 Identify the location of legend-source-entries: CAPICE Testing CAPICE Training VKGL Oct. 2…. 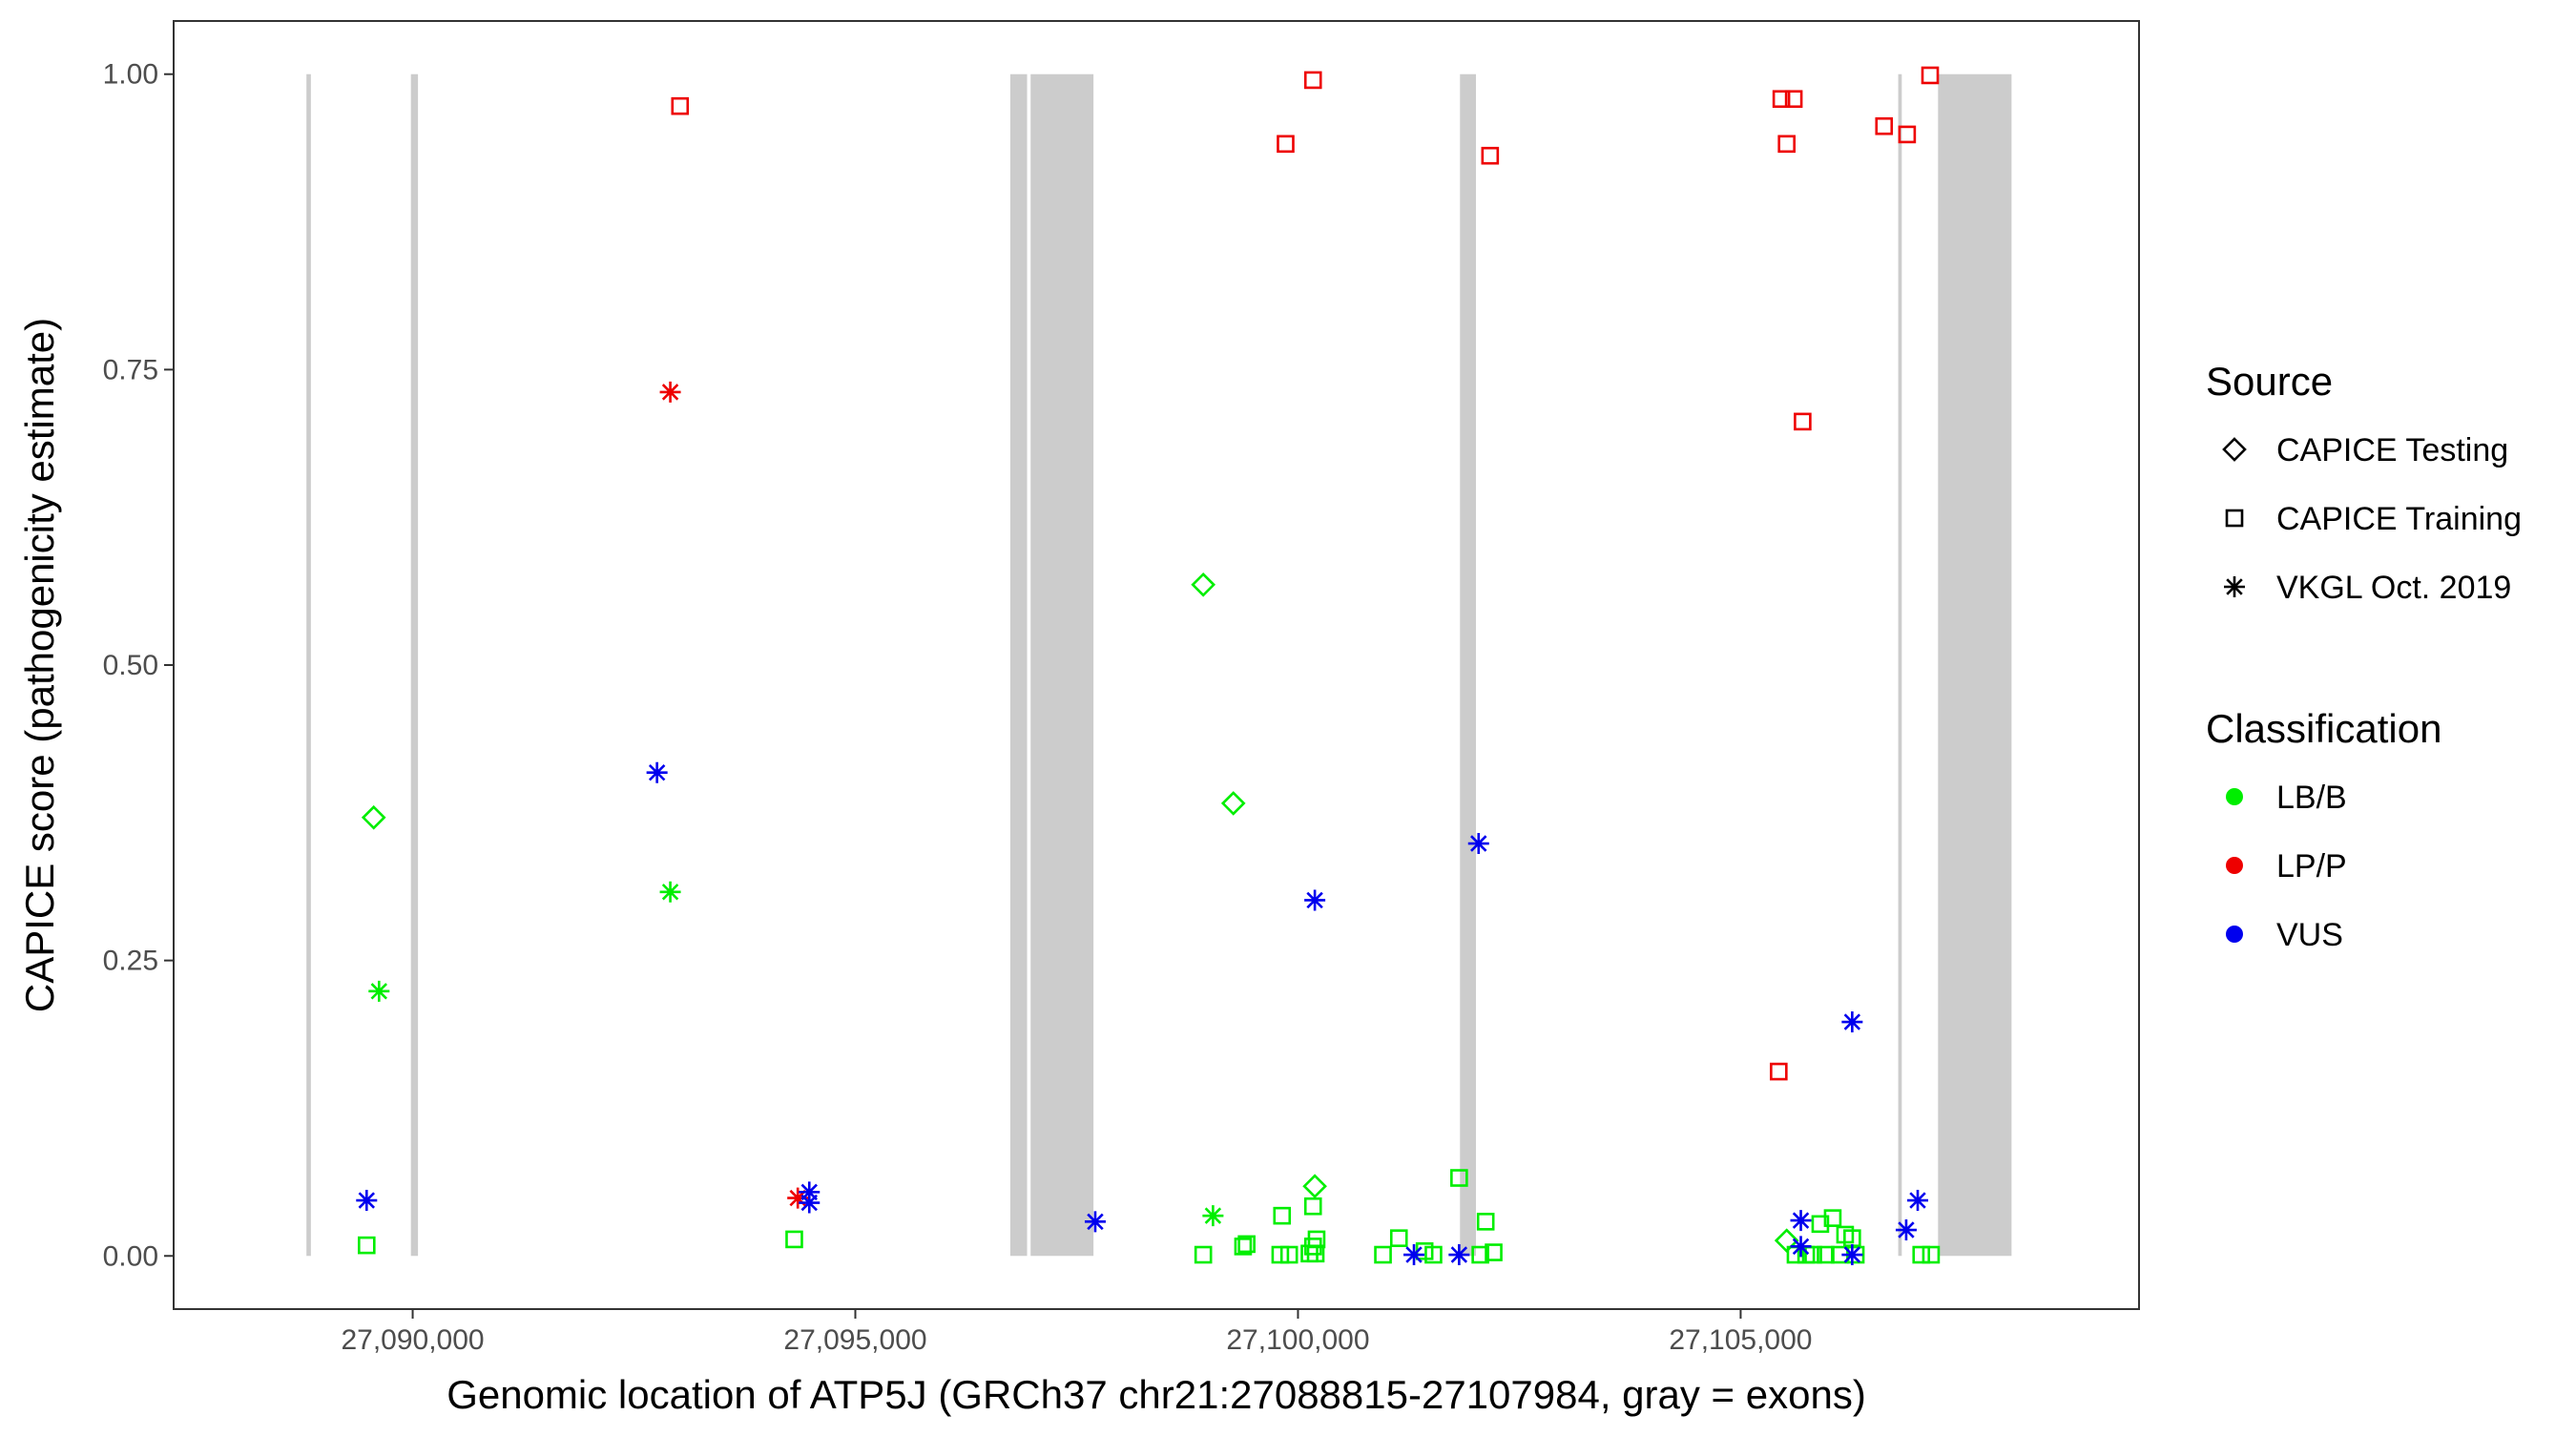
(2372, 519).